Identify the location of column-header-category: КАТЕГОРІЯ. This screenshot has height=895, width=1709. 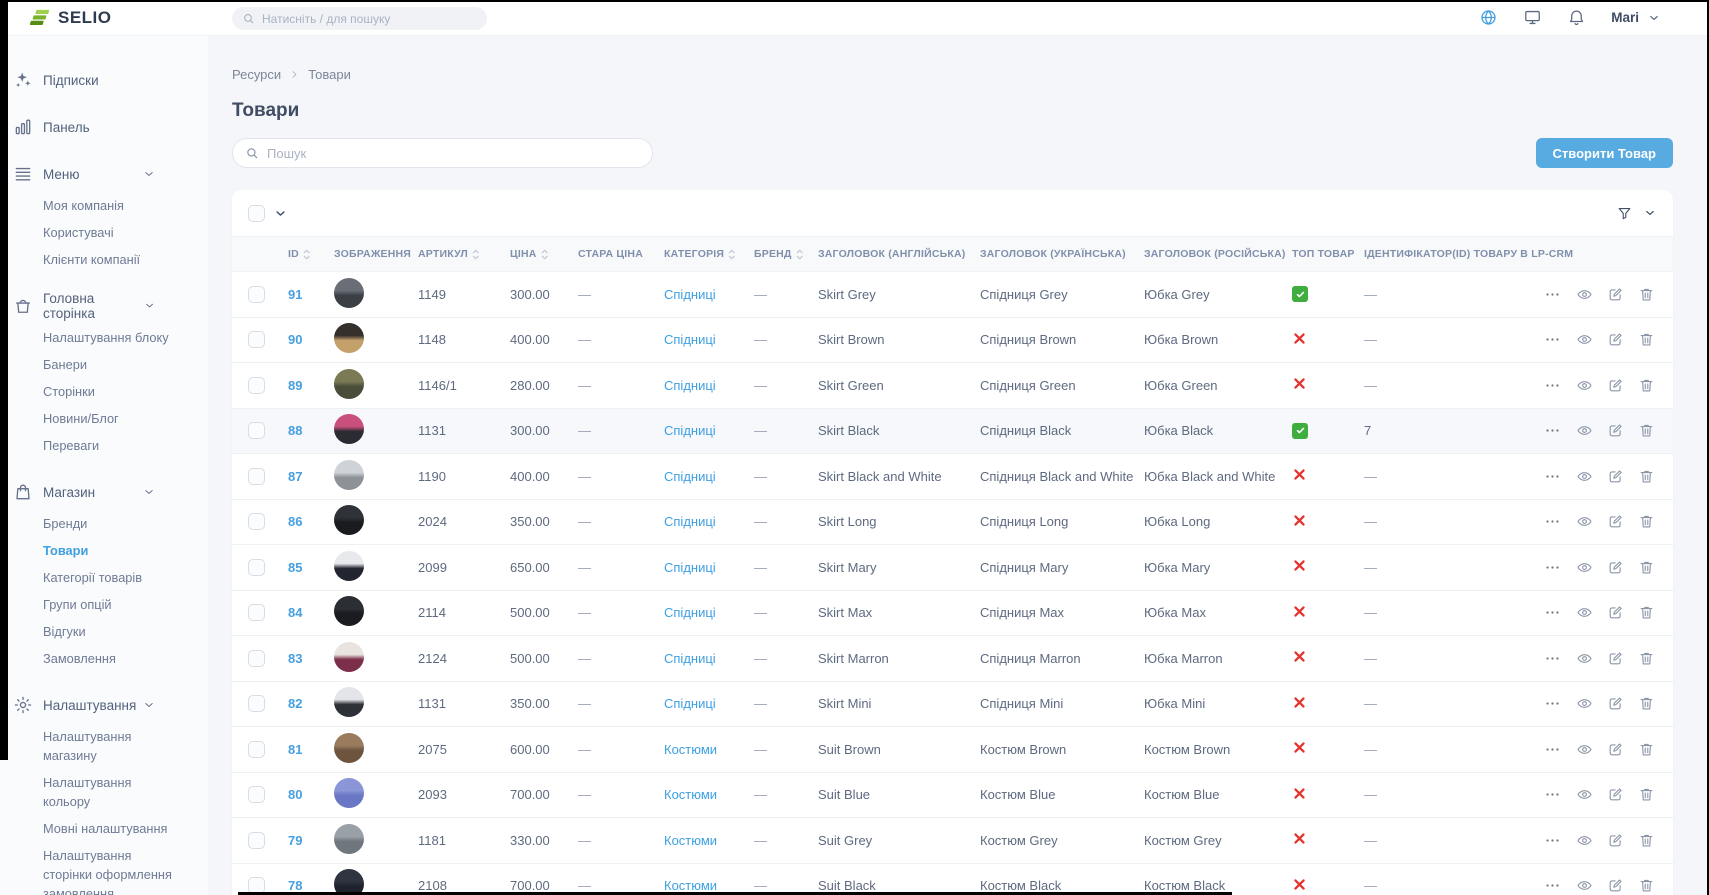
(709, 254).